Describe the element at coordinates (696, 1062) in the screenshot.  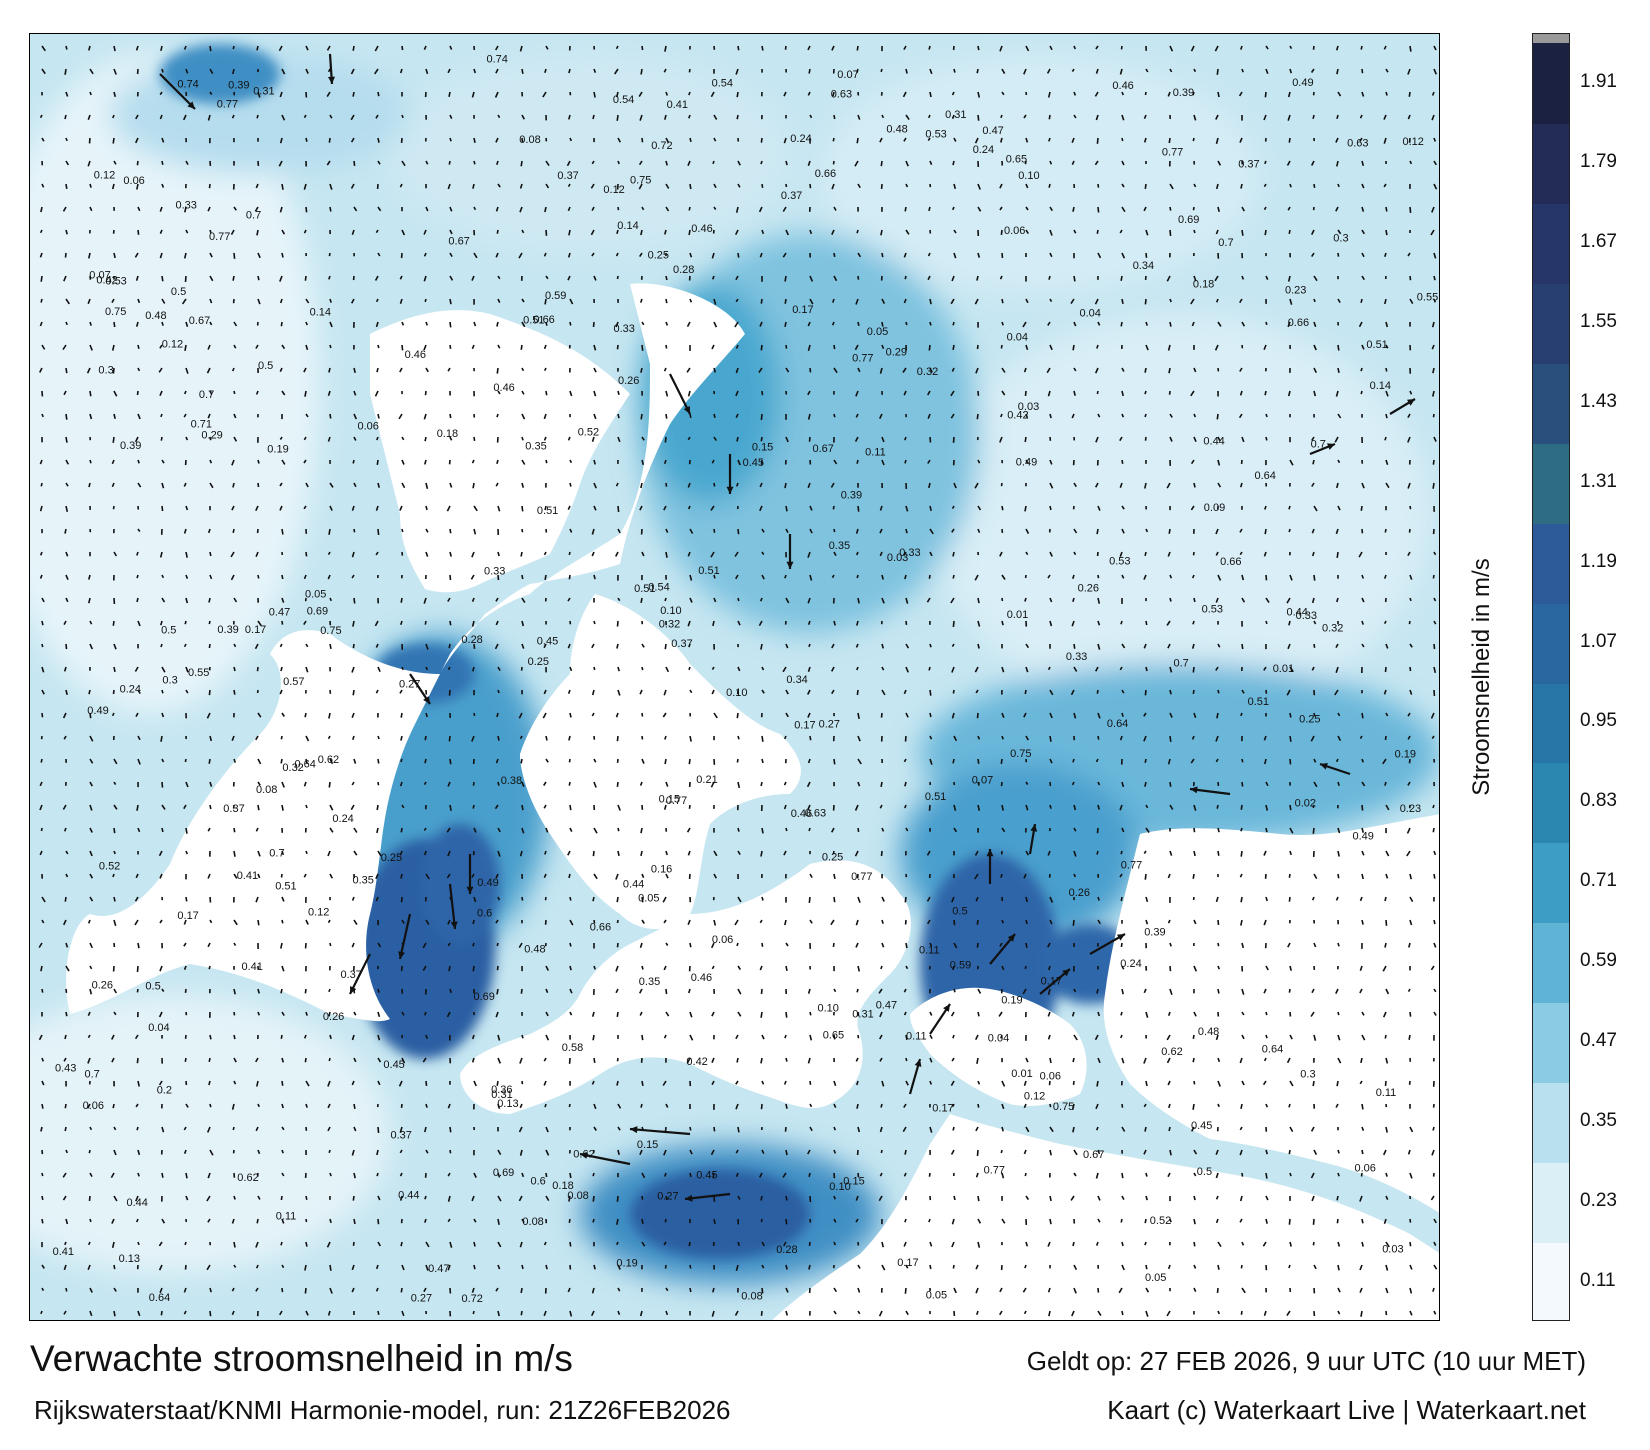
I see `speed-value-label: 0.42` at that location.